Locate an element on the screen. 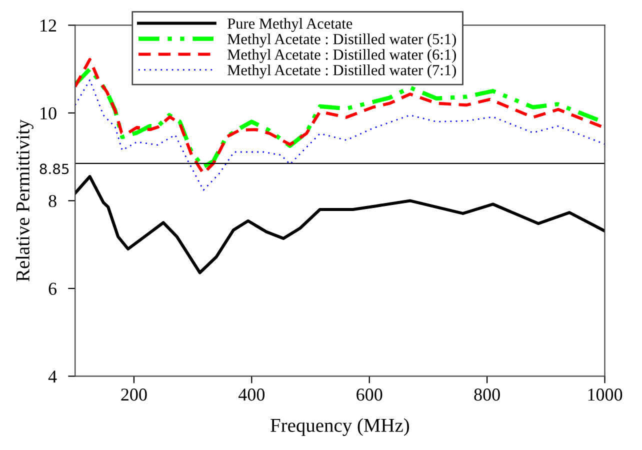 This screenshot has width=642, height=450. y-tick-label: 8 is located at coordinates (52, 201).